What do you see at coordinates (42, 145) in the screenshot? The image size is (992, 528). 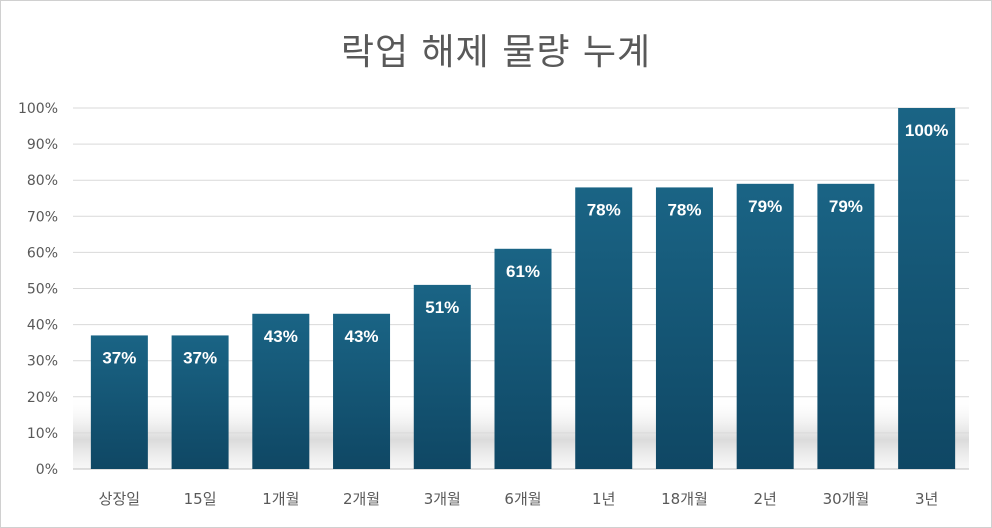 I see `y-tick-label: 90%` at bounding box center [42, 145].